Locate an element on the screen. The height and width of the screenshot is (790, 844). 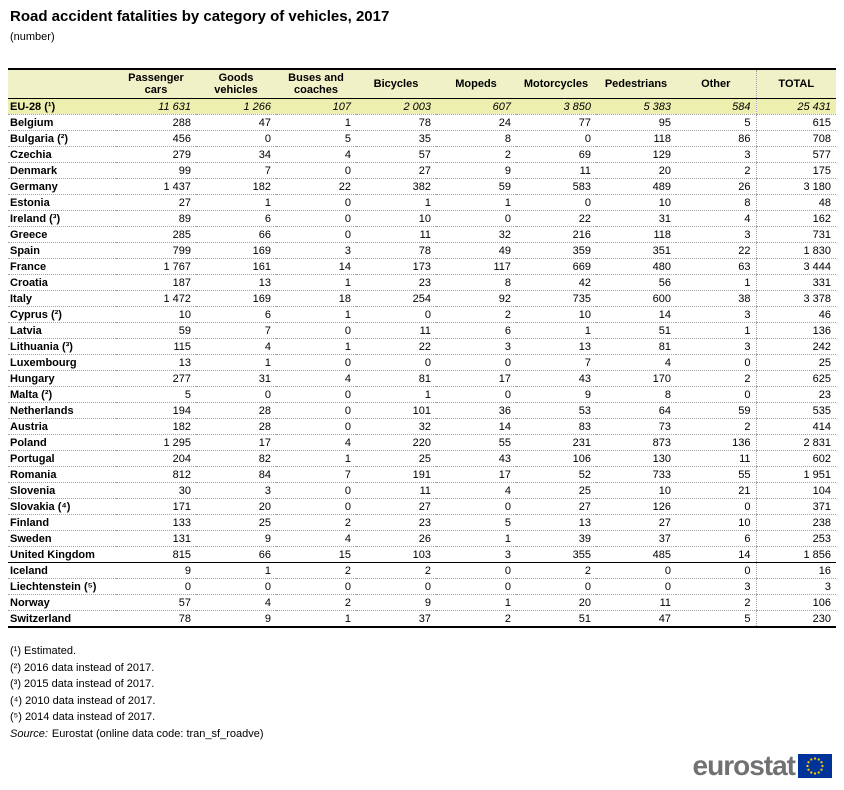
value-cell: 204 is located at coordinates (156, 458).